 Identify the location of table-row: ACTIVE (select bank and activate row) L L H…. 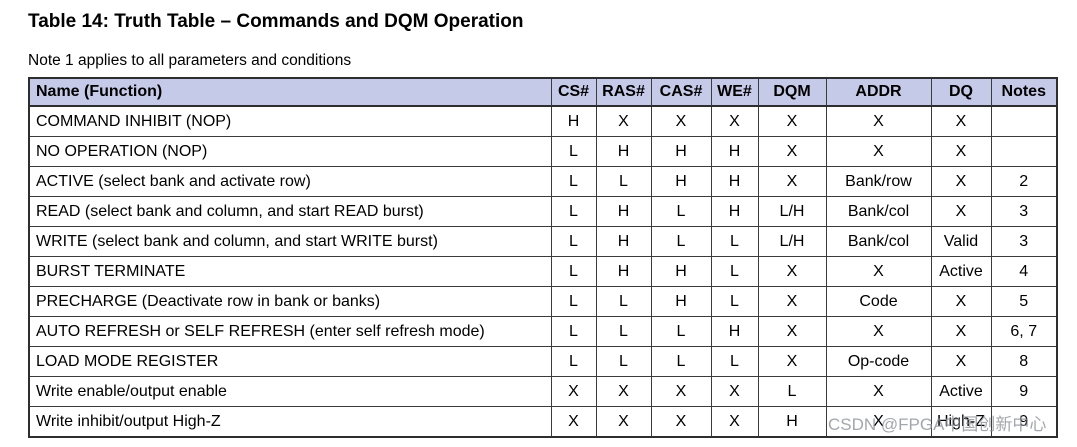
(543, 181).